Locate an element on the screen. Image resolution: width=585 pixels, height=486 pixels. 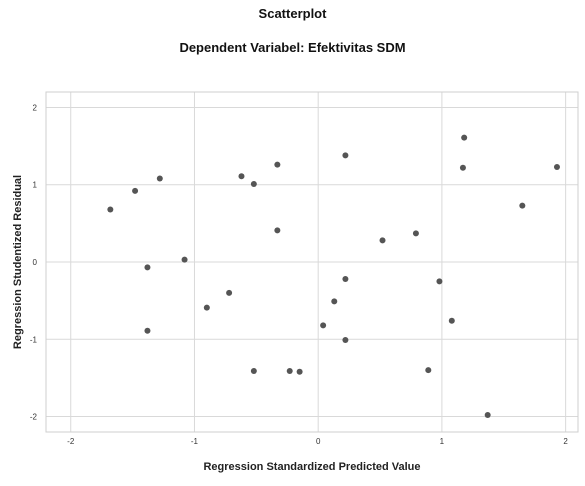
x-tick-label: 1 is located at coordinates (442, 441).